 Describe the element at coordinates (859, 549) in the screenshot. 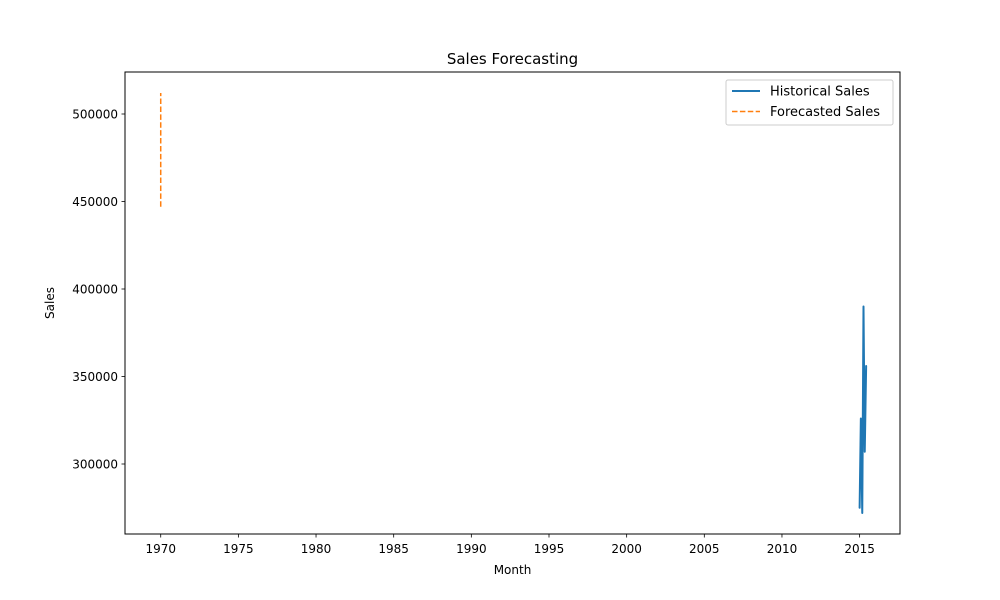

I see `x-tick-label: 2015` at that location.